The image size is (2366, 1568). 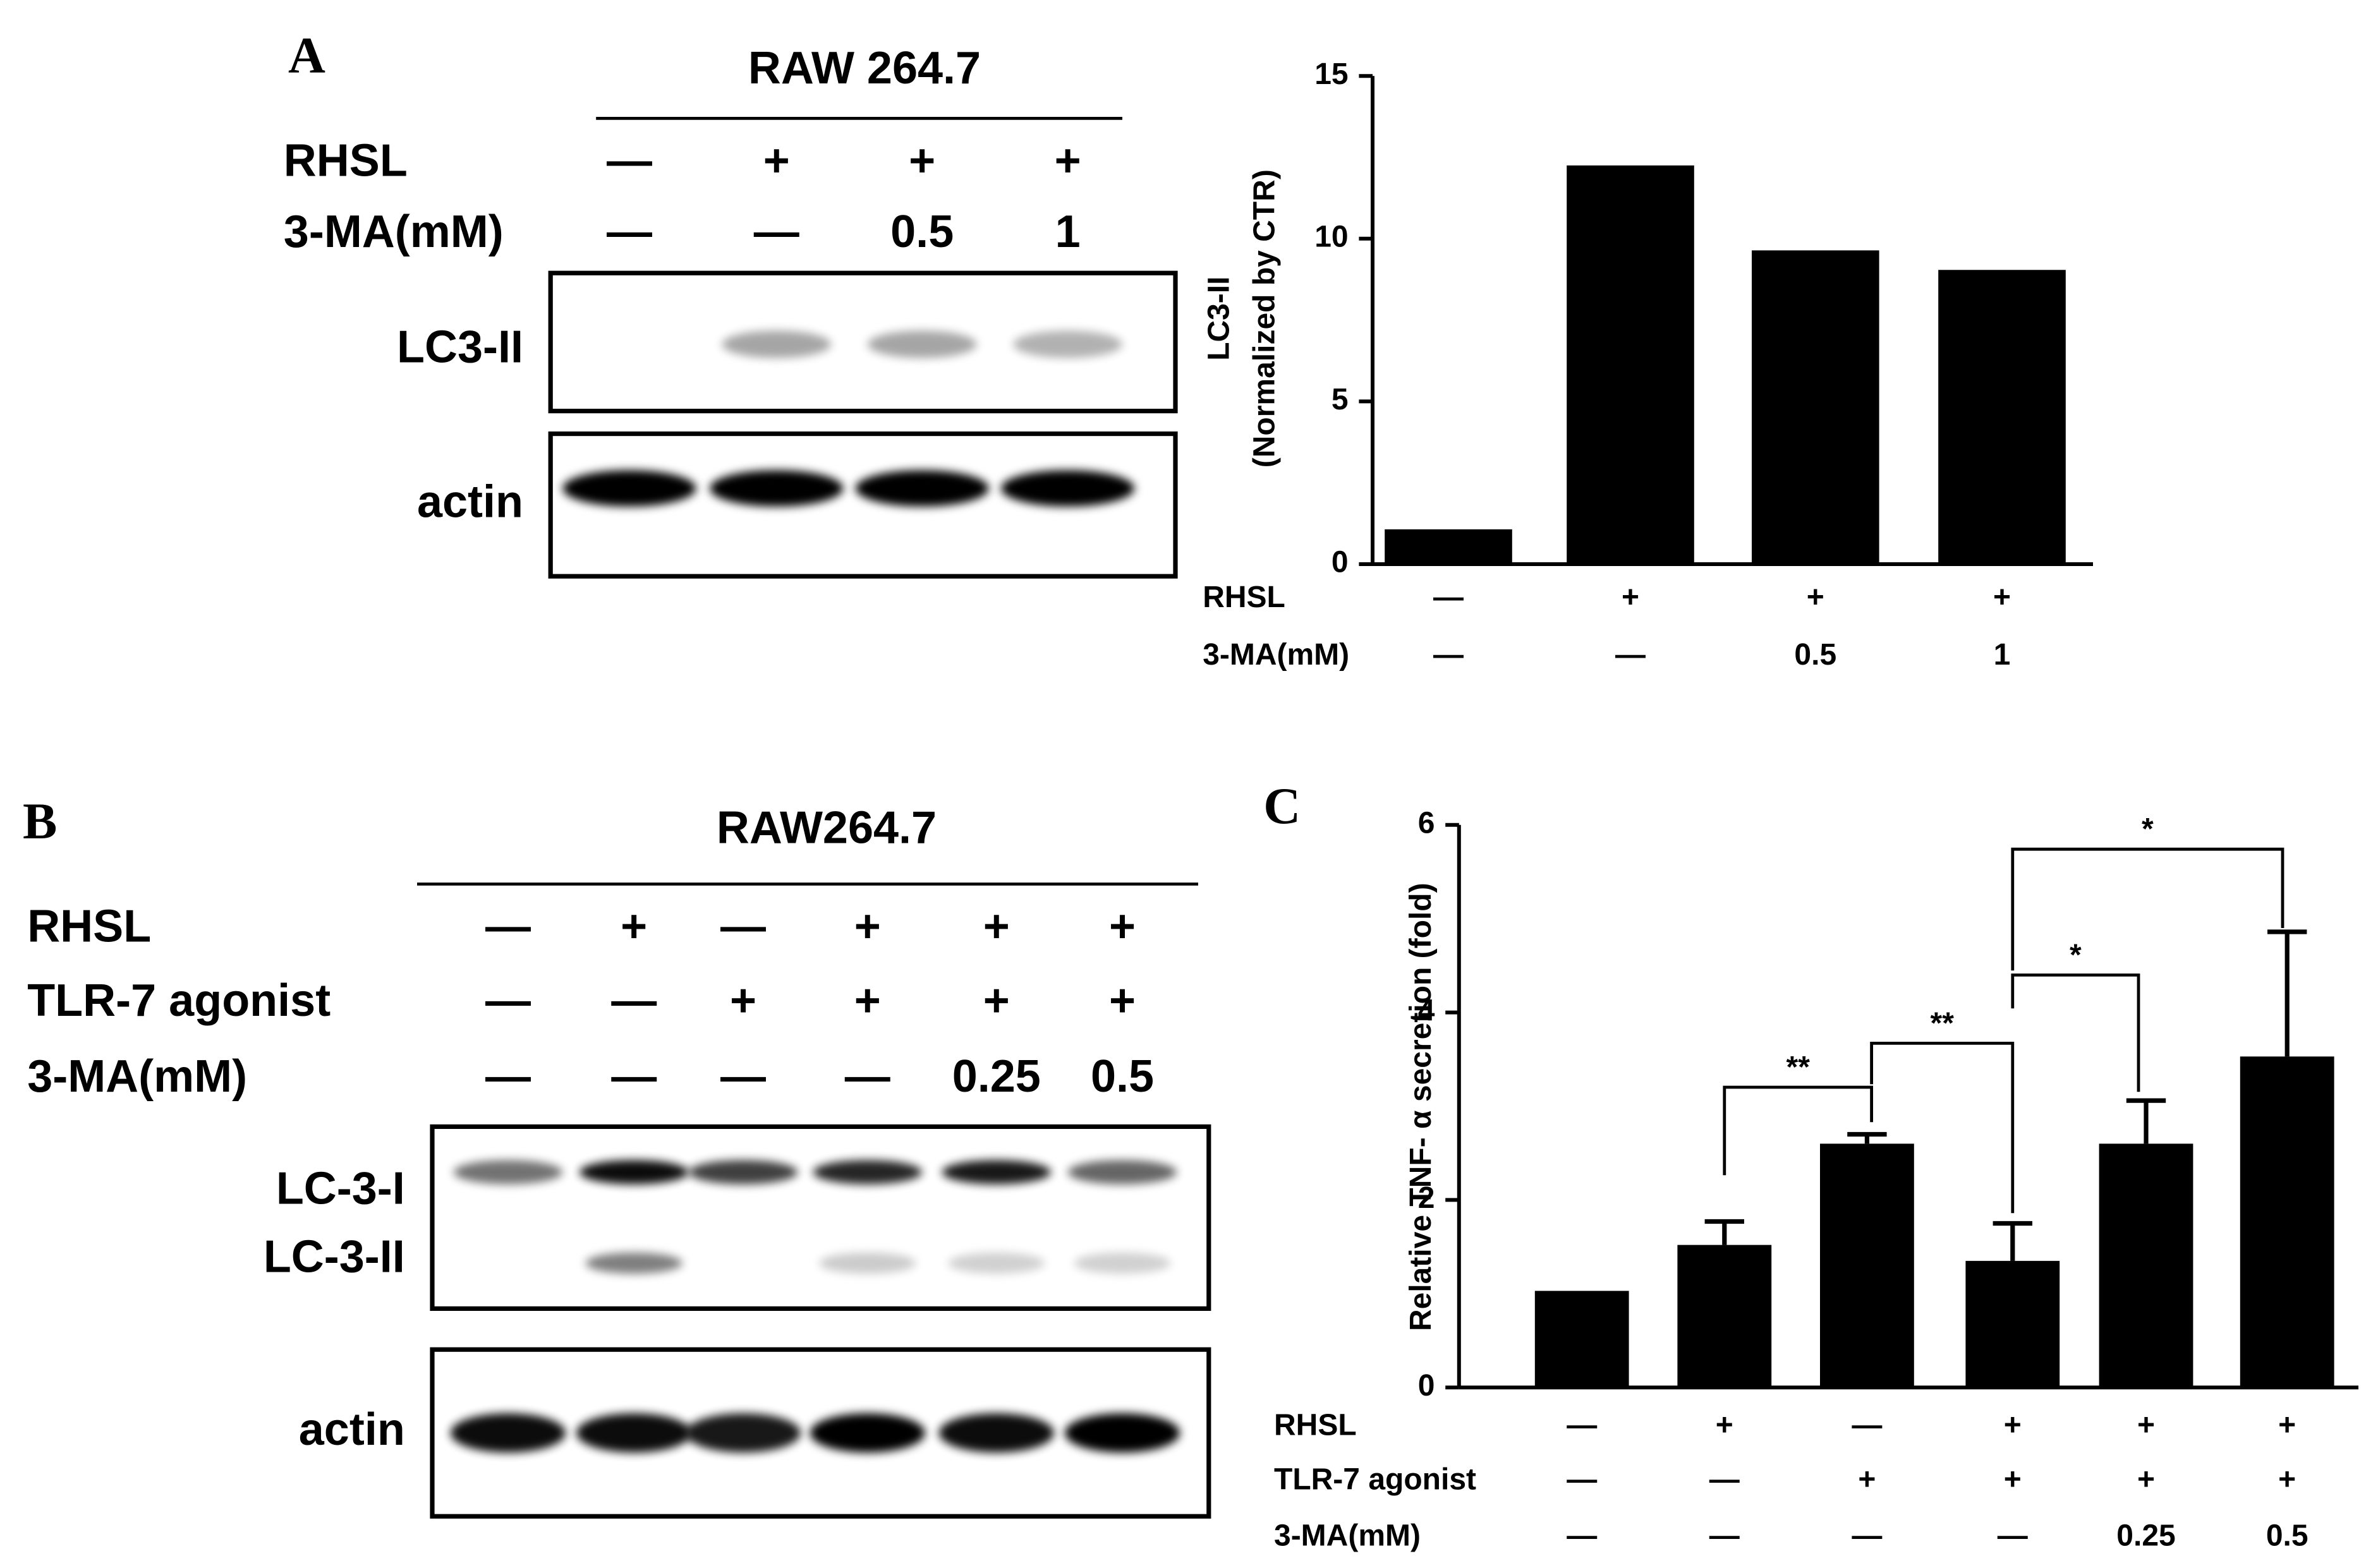 I want to click on significance-label: *, so click(x=2076, y=955).